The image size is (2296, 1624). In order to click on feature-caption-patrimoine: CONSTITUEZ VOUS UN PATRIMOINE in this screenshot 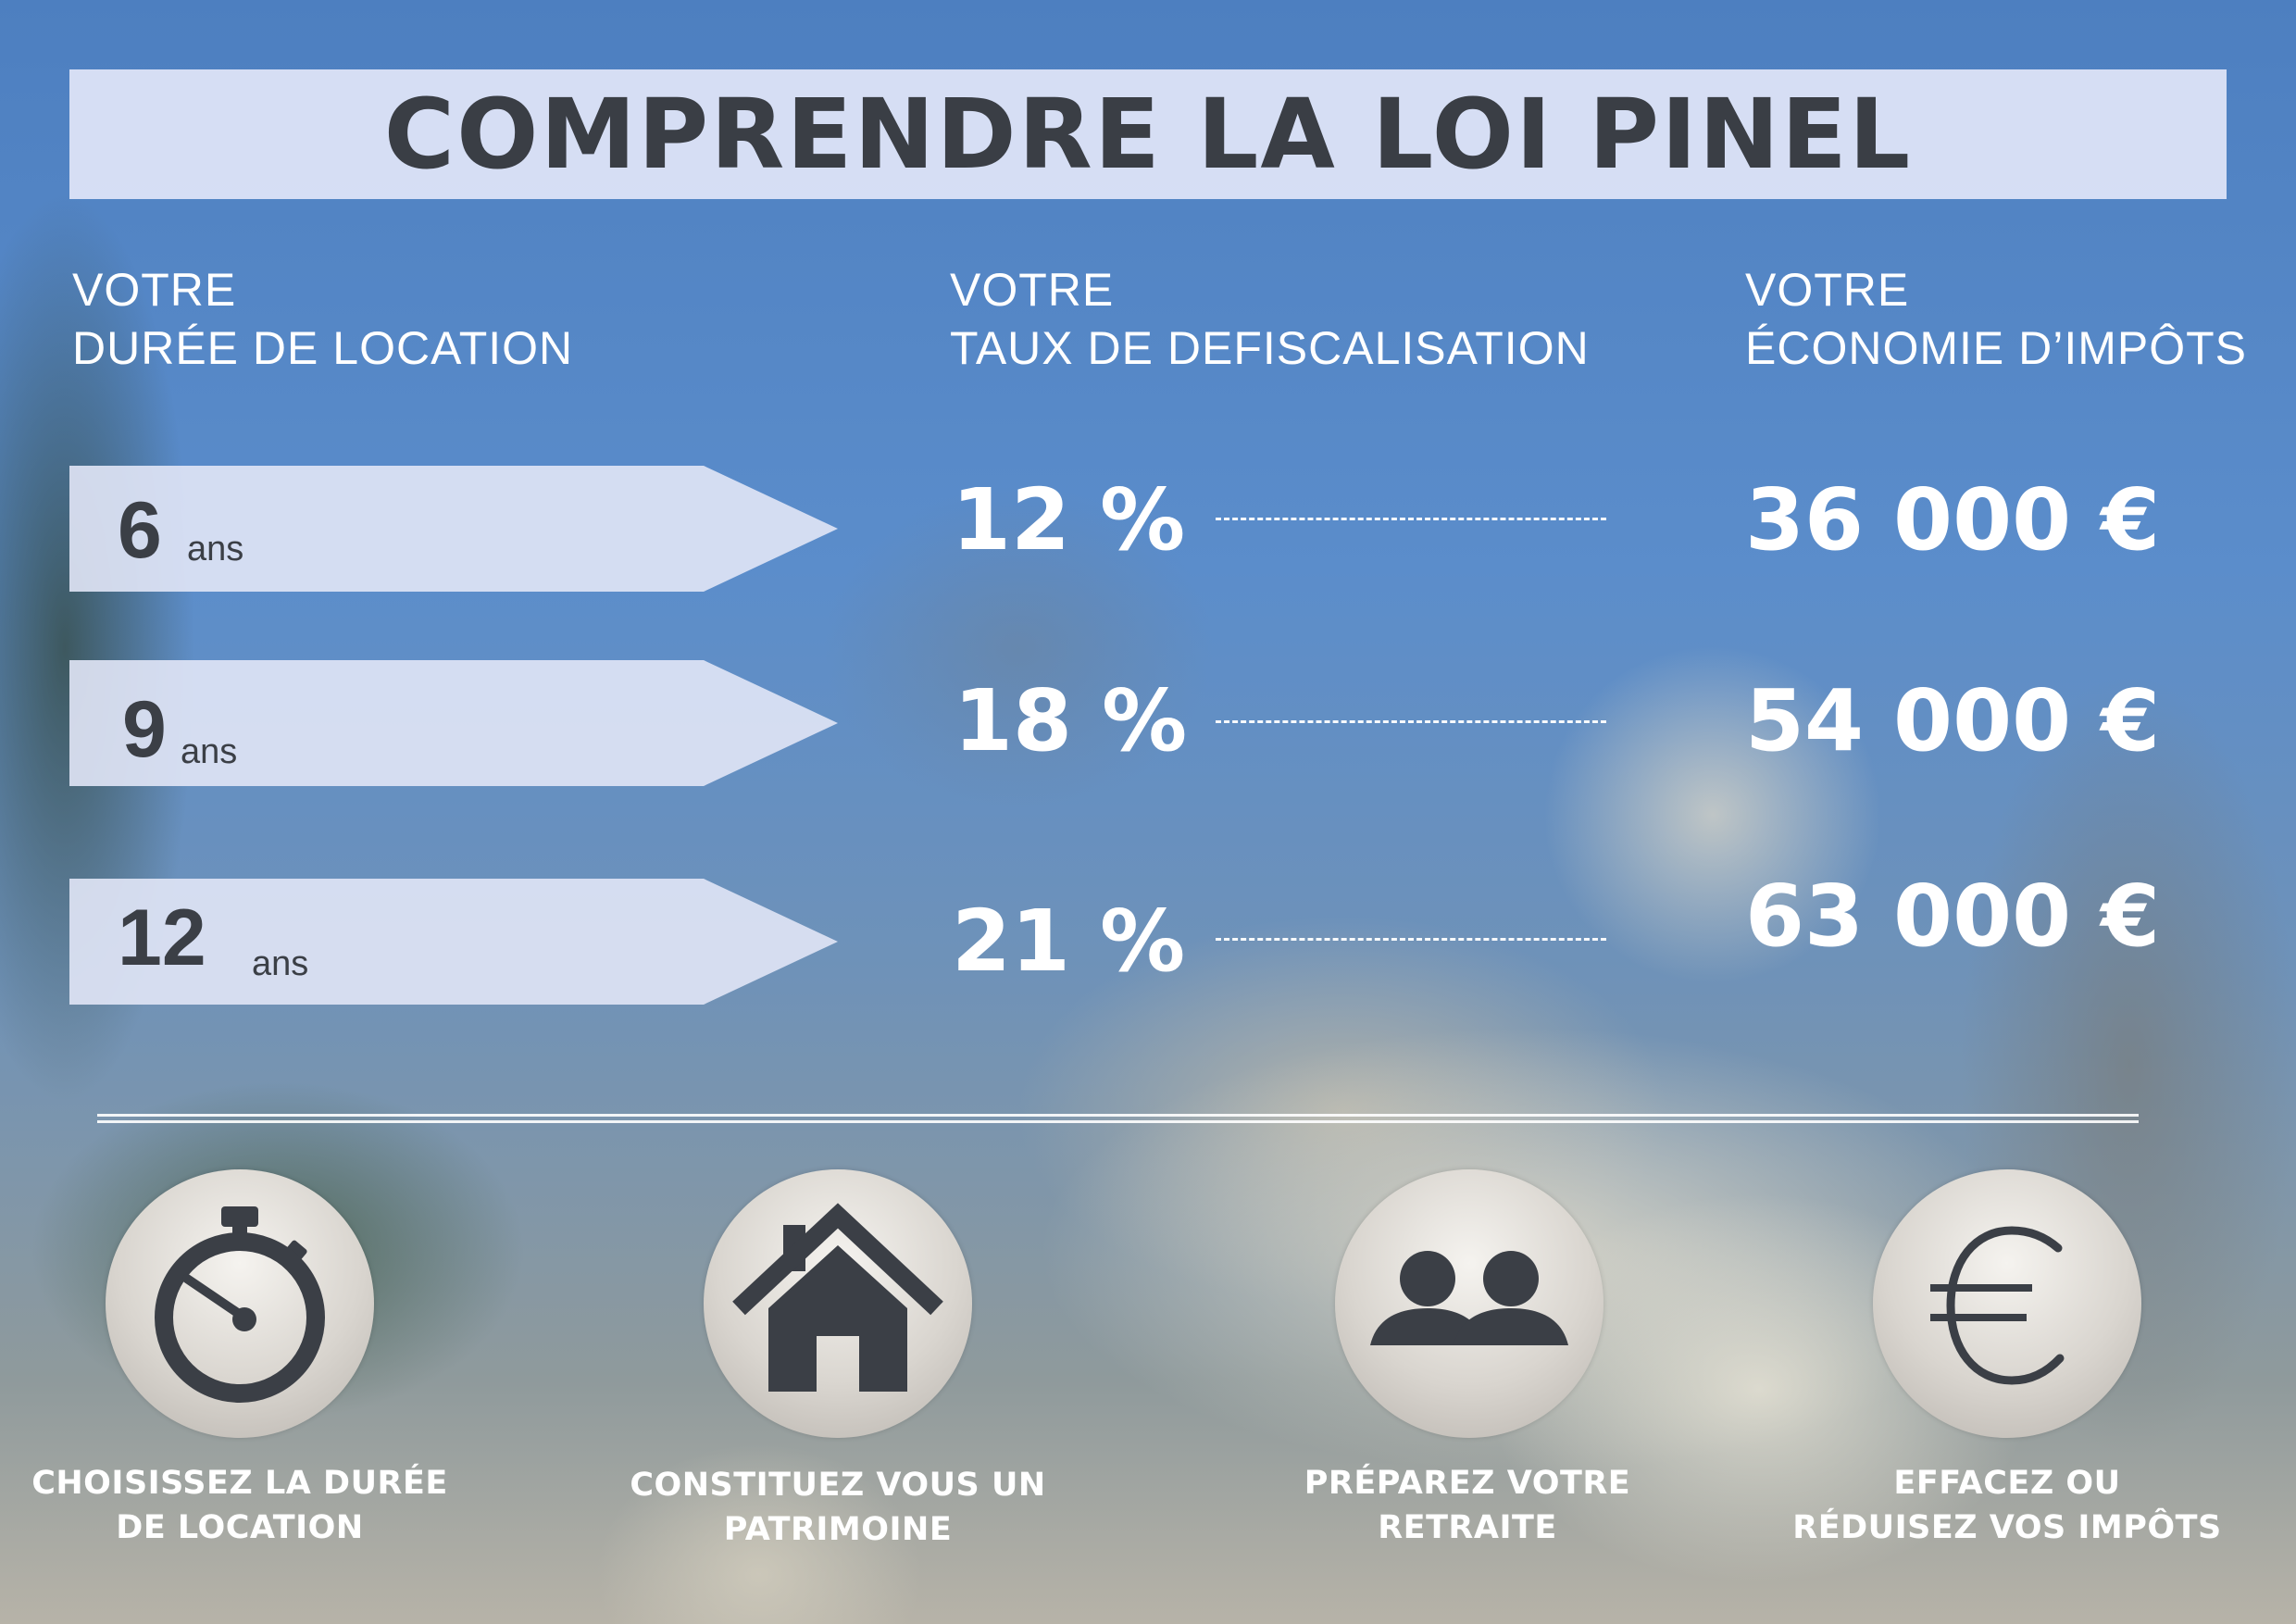, I will do `click(838, 1507)`.